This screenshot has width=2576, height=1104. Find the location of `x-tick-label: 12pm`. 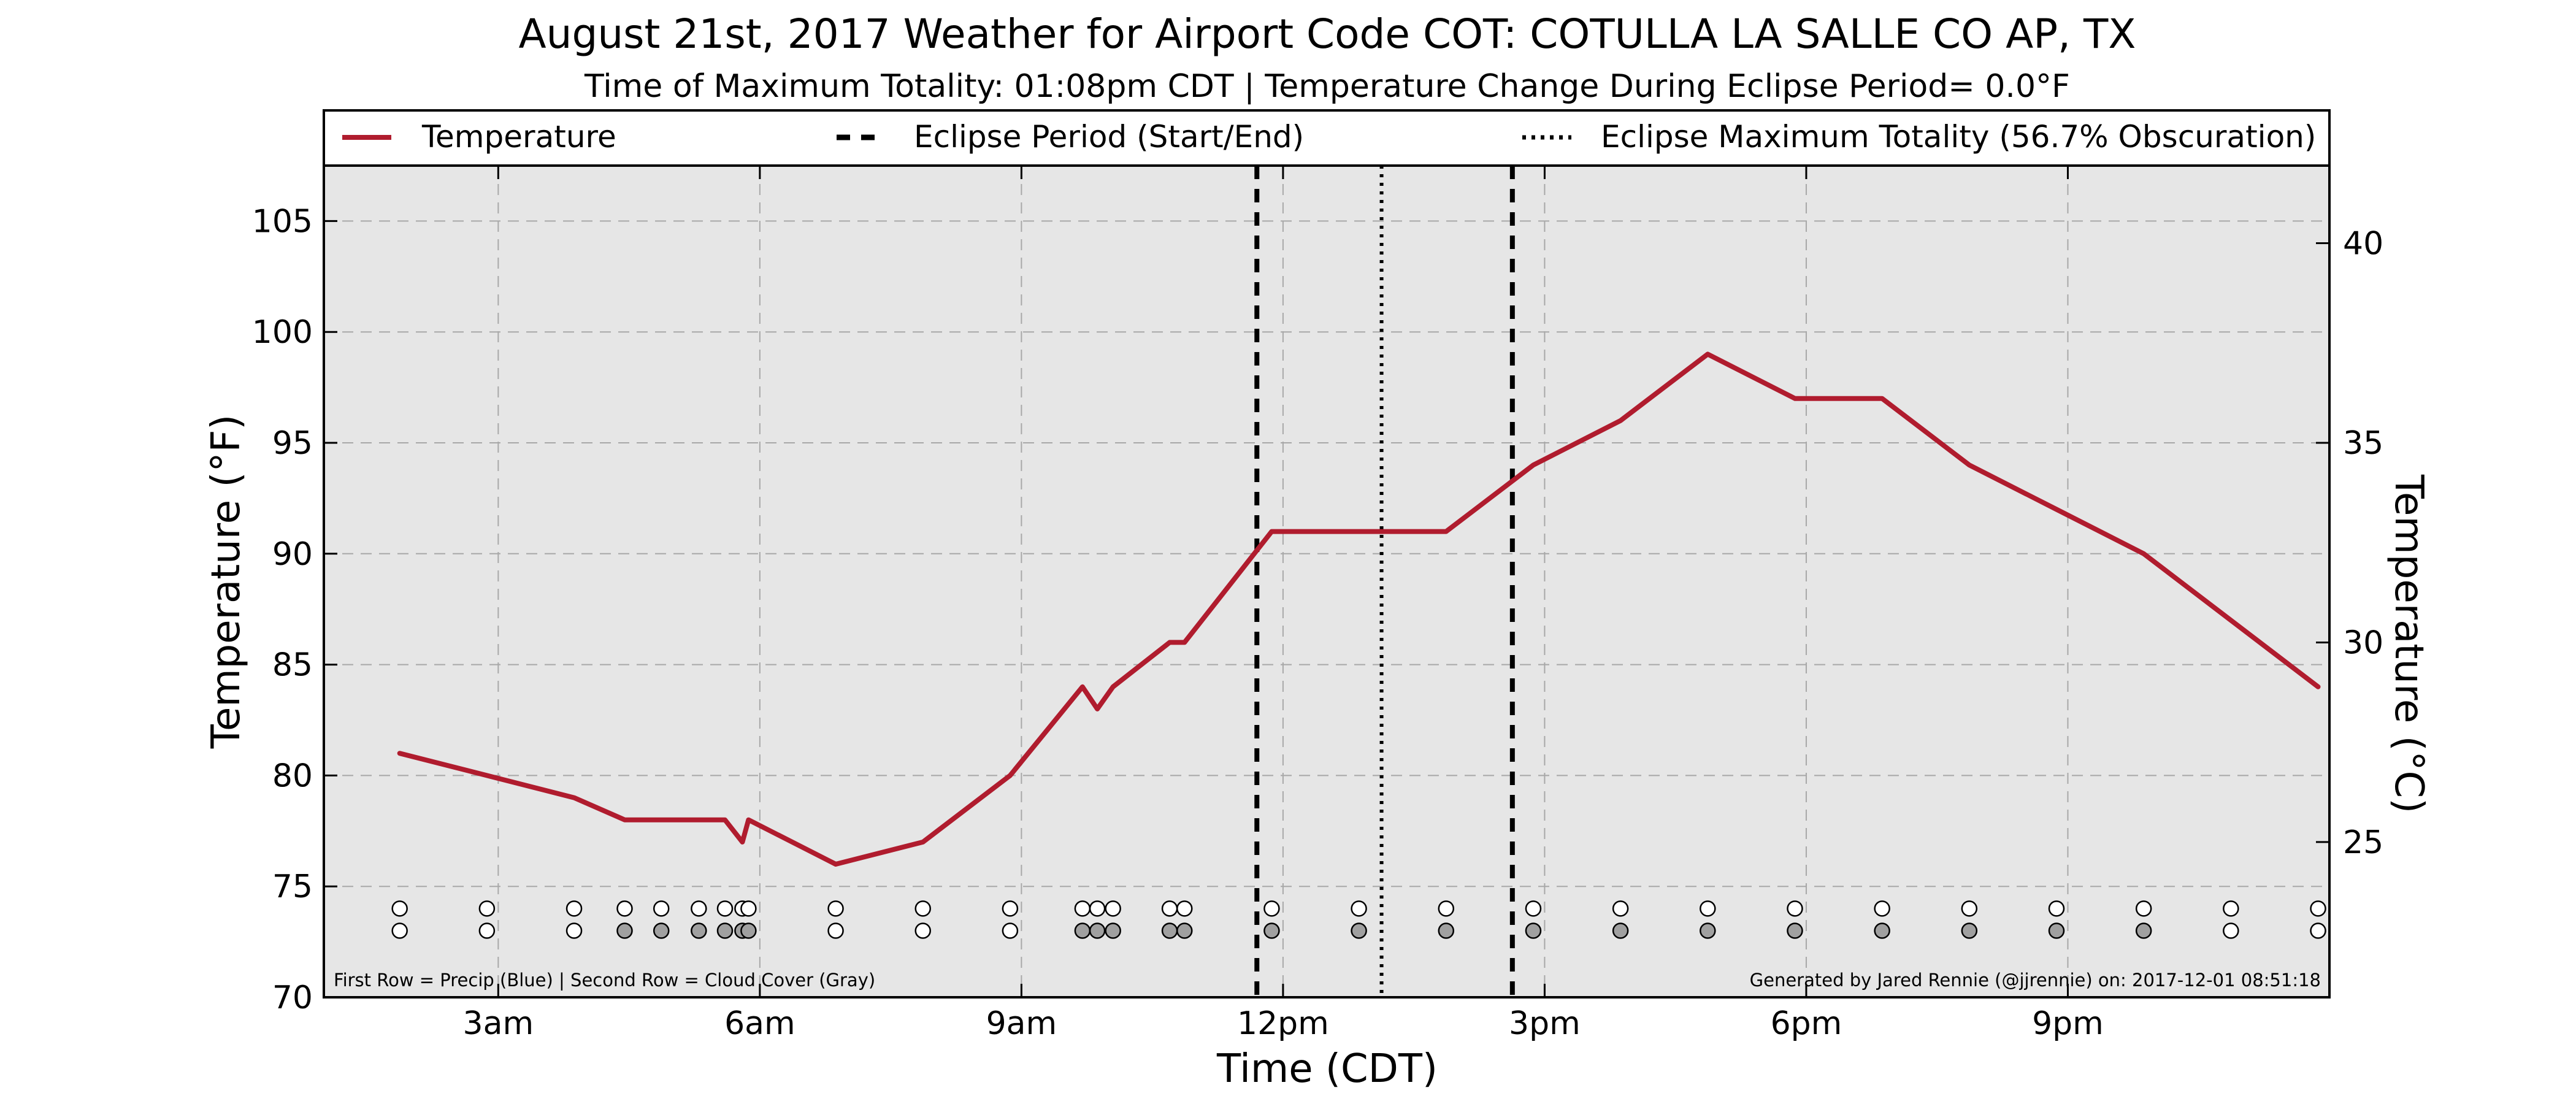

x-tick-label: 12pm is located at coordinates (1283, 1023).